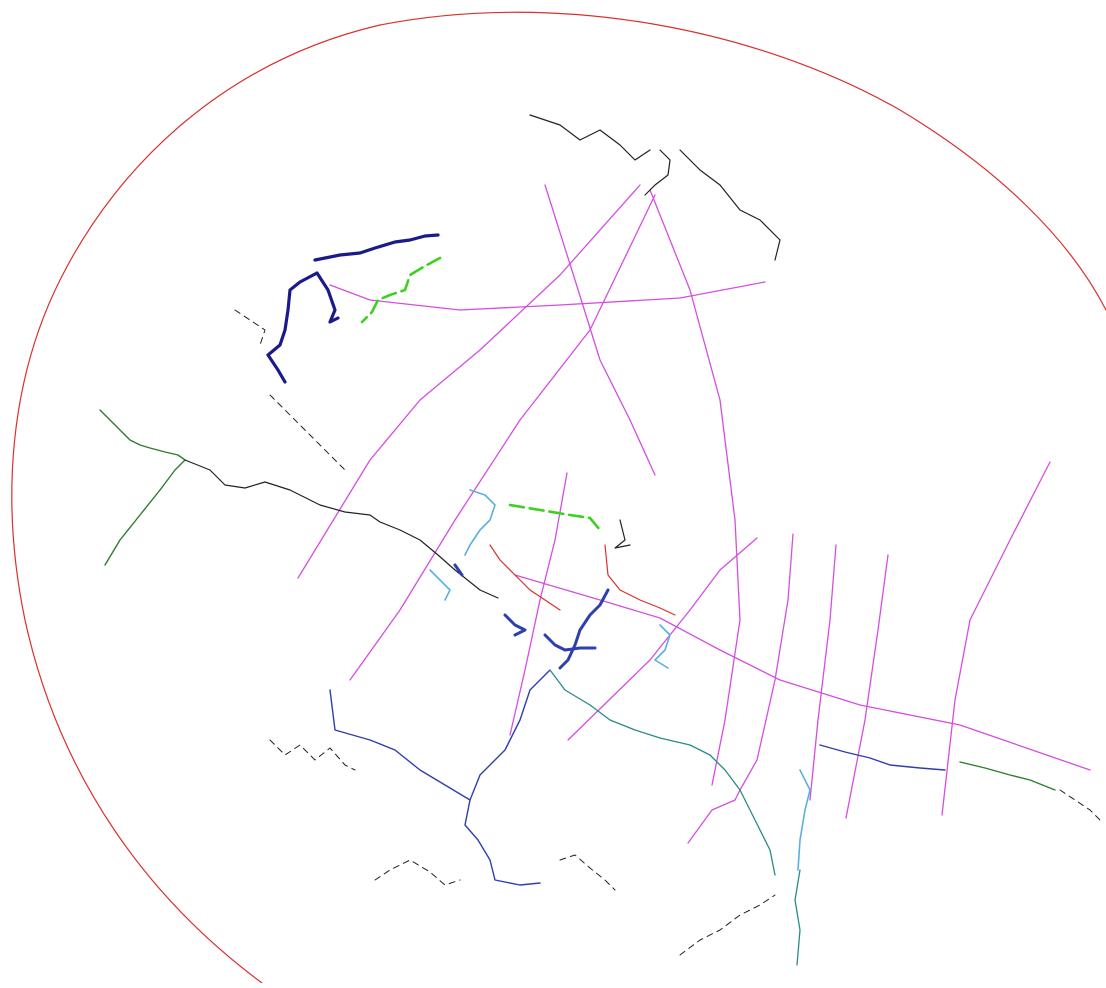 This screenshot has height=988, width=1106. I want to click on dark-navy-route, so click(353, 308).